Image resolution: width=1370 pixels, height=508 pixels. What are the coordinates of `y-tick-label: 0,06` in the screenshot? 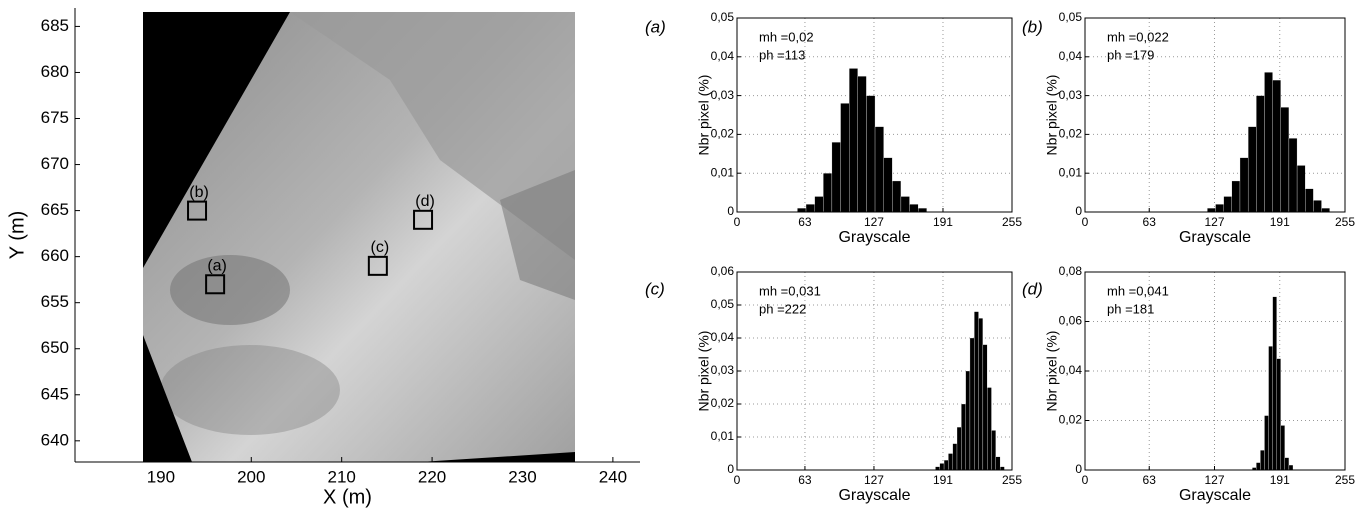 It's located at (1071, 321).